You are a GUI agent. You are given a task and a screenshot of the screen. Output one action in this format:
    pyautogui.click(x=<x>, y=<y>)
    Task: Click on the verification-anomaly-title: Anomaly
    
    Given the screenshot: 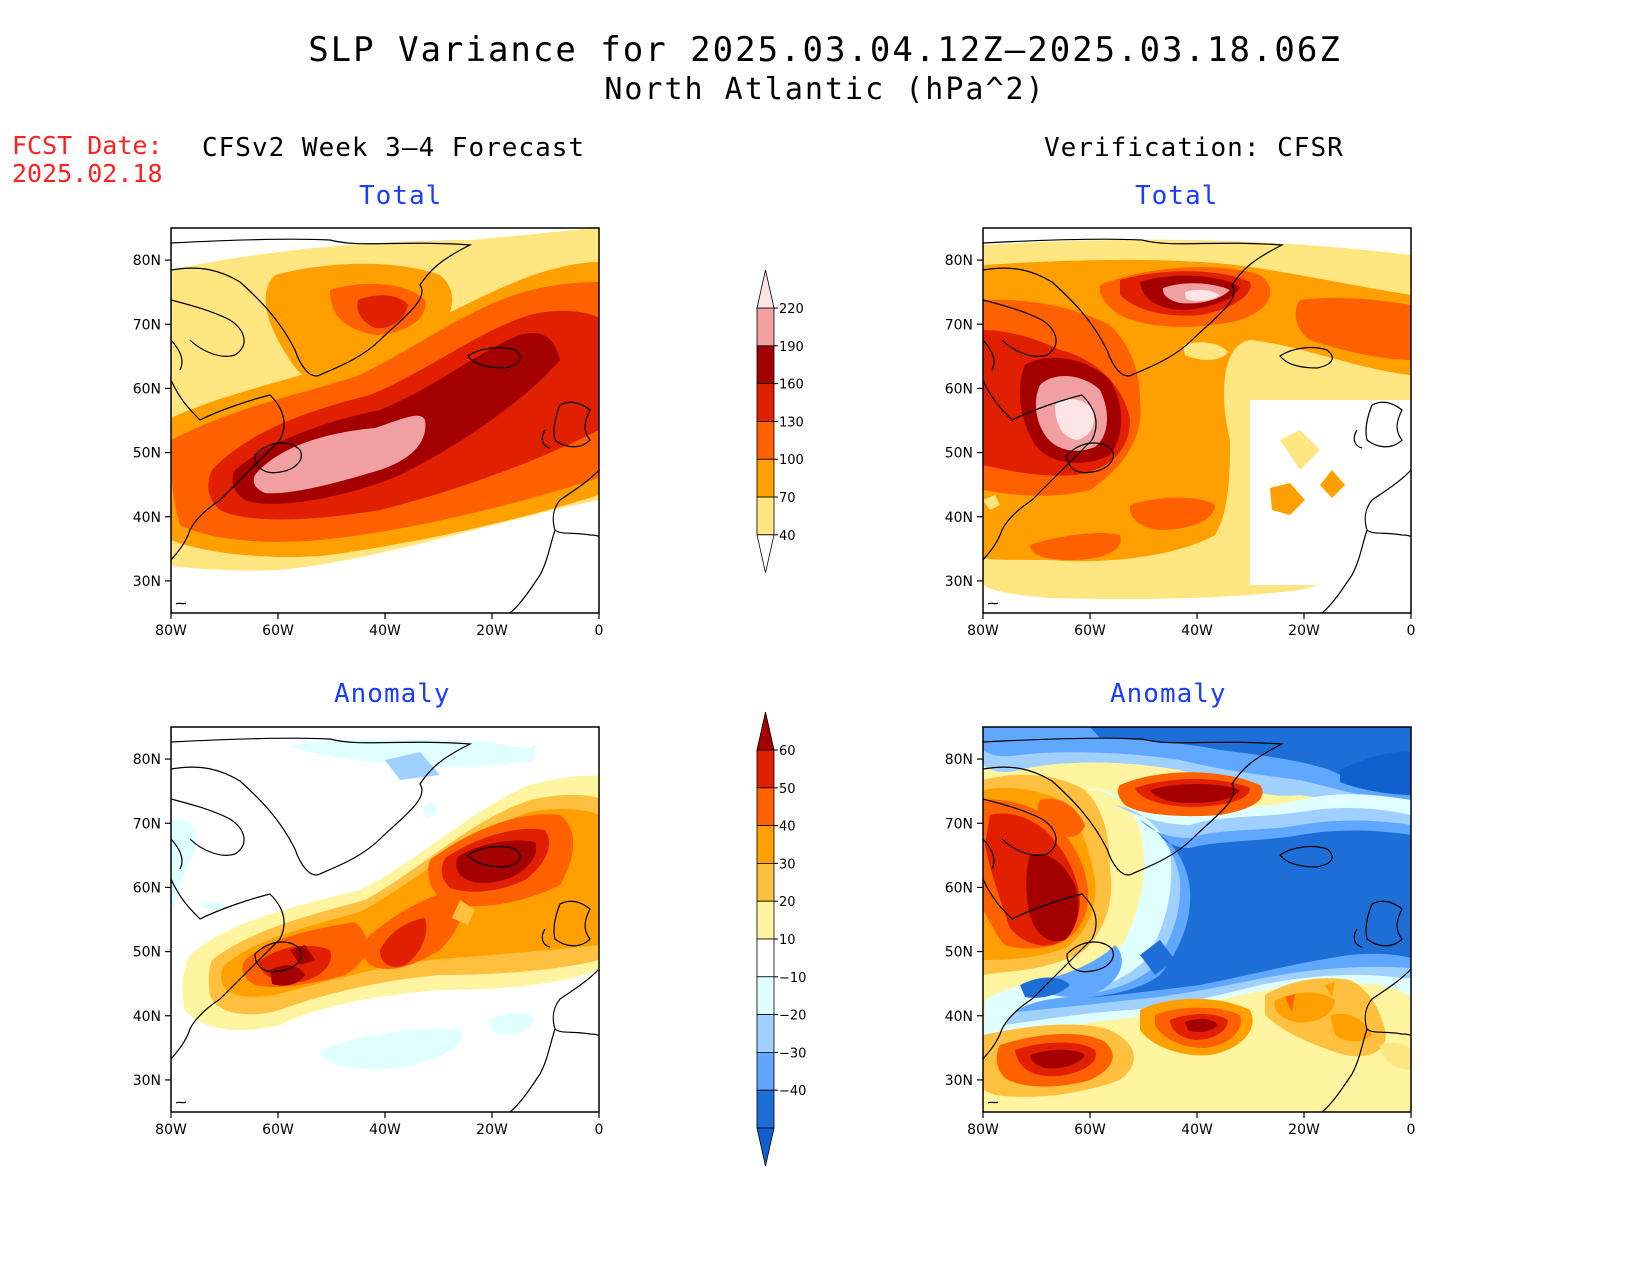 What is the action you would take?
    pyautogui.click(x=1168, y=694)
    